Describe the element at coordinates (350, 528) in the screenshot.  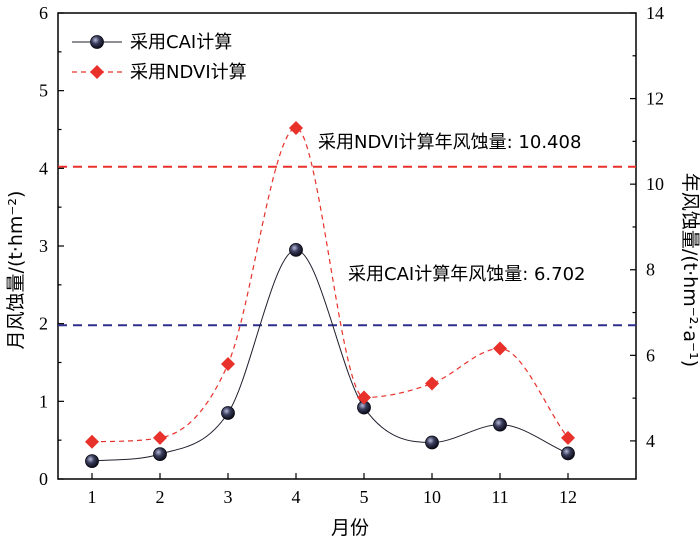
I see `x-axis-title: 月份` at that location.